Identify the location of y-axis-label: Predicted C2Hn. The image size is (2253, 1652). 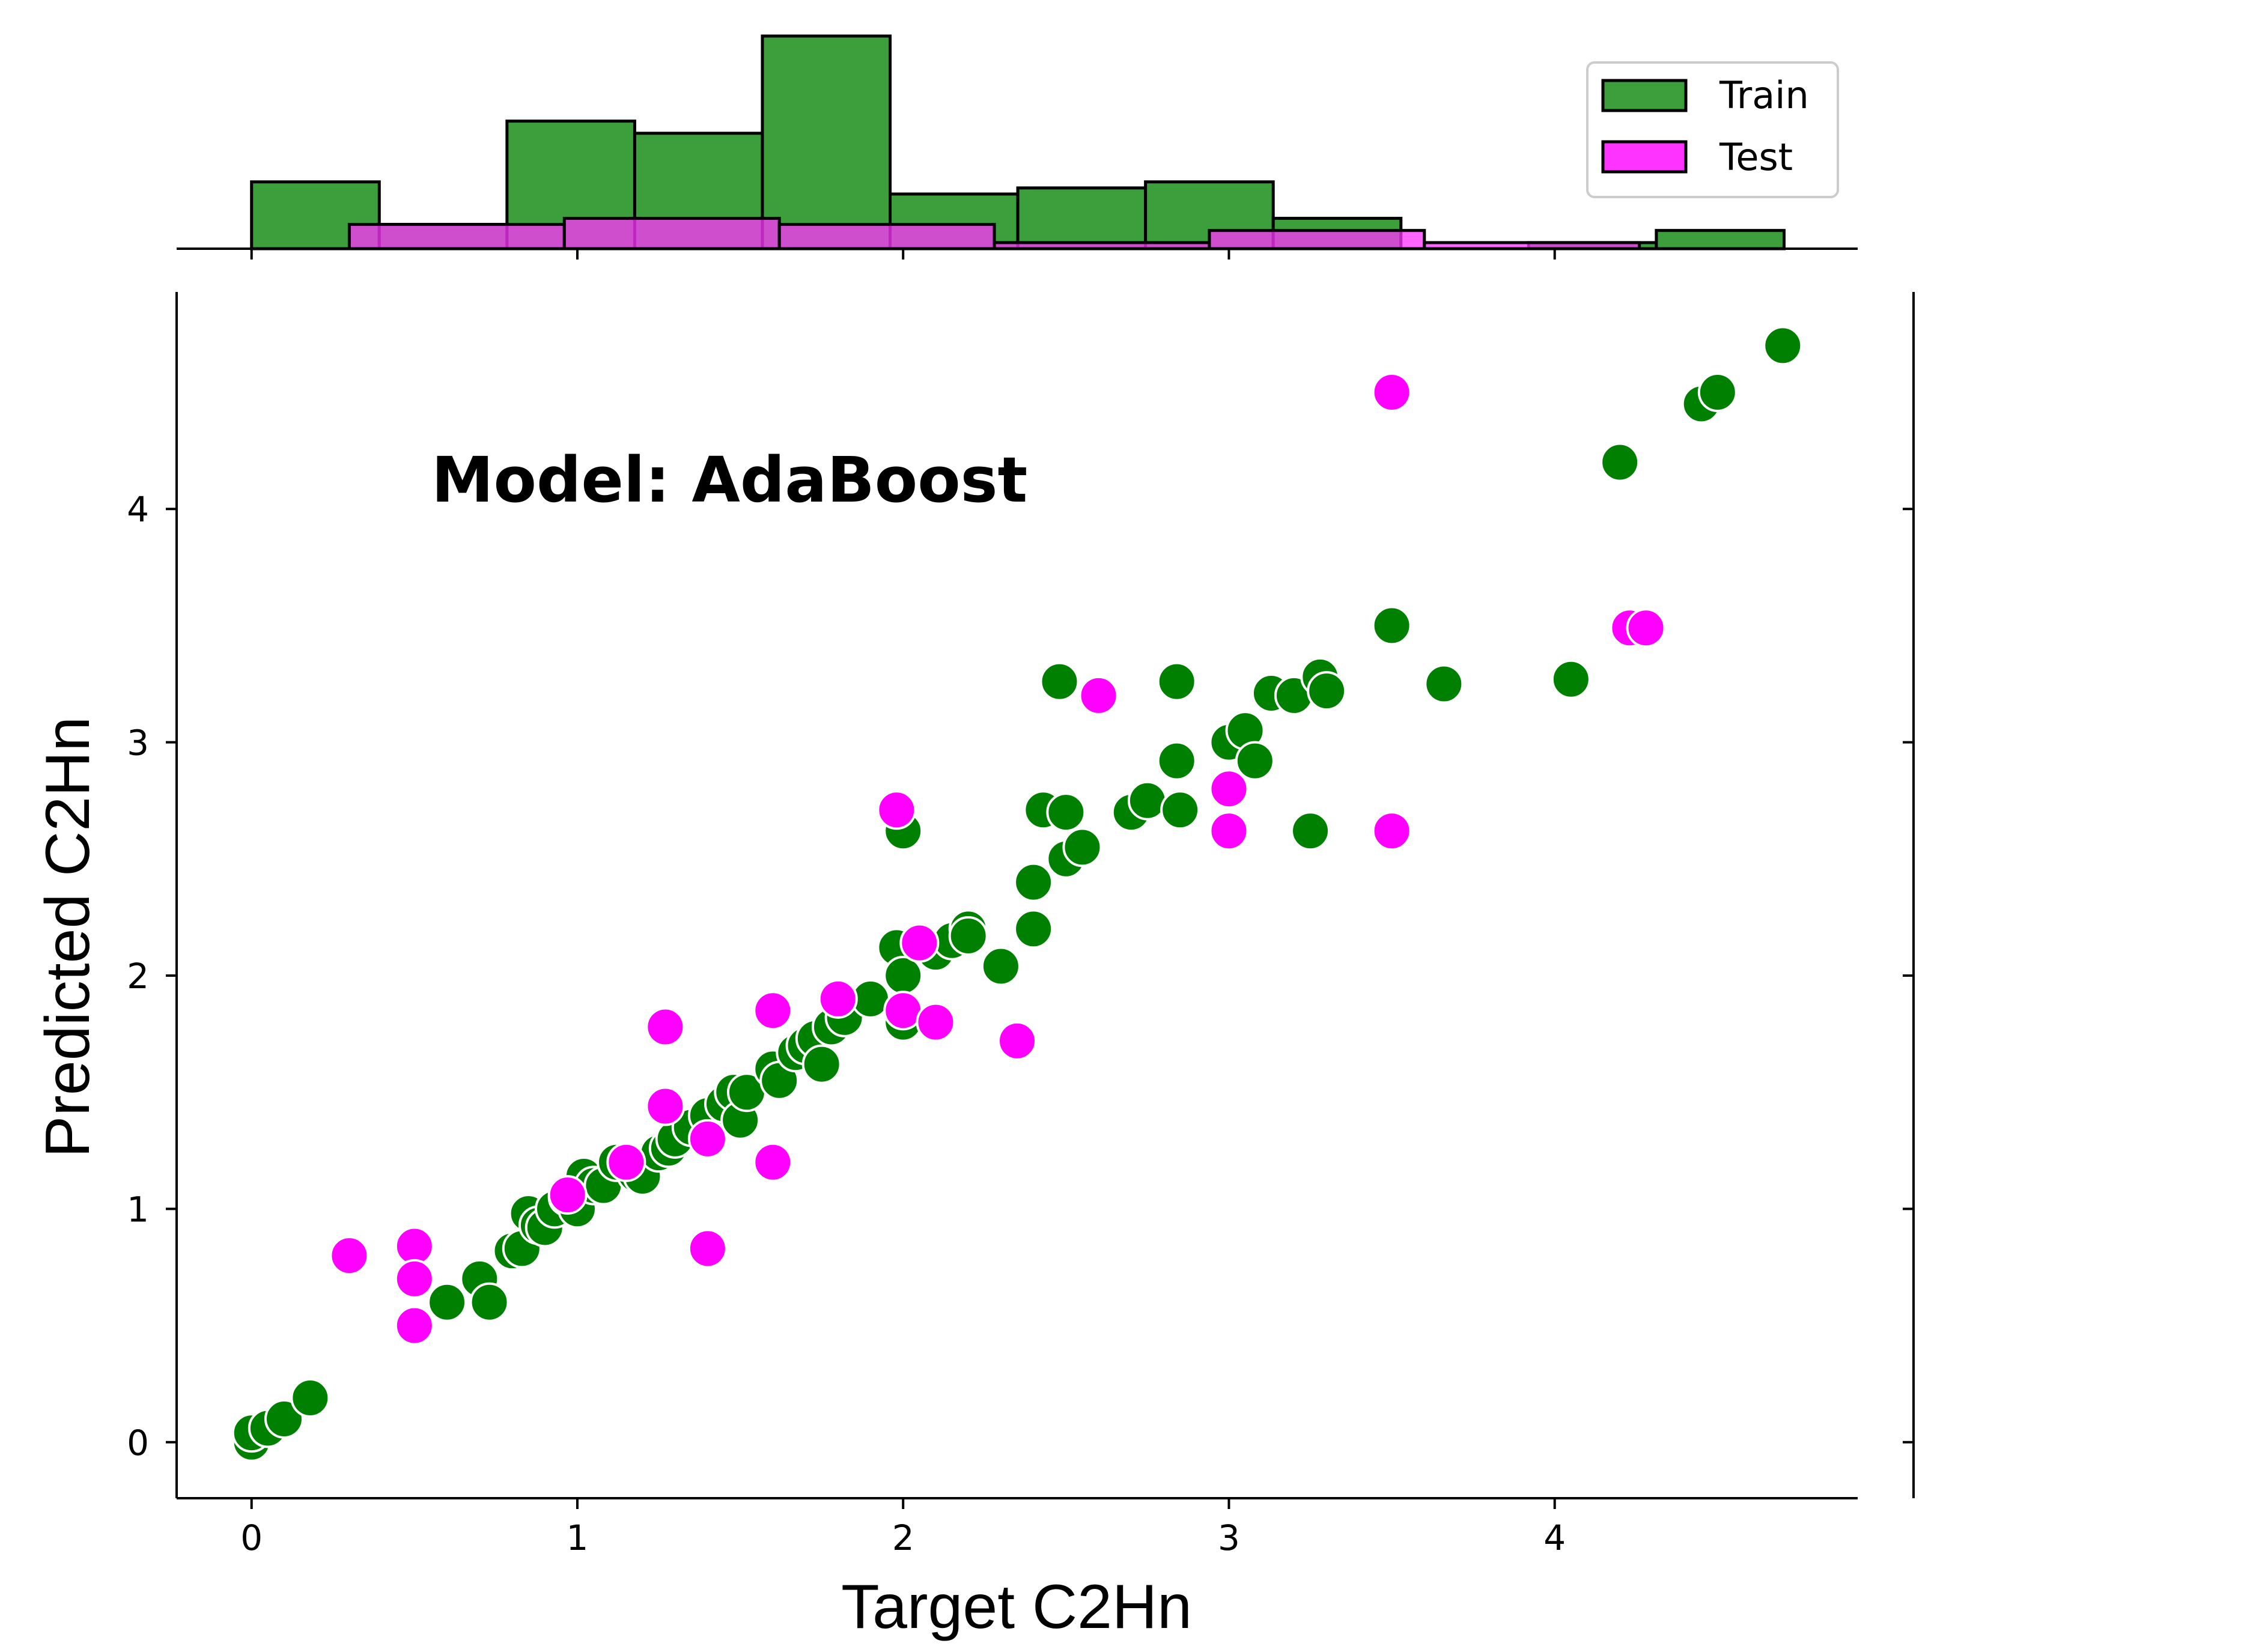
(68, 937).